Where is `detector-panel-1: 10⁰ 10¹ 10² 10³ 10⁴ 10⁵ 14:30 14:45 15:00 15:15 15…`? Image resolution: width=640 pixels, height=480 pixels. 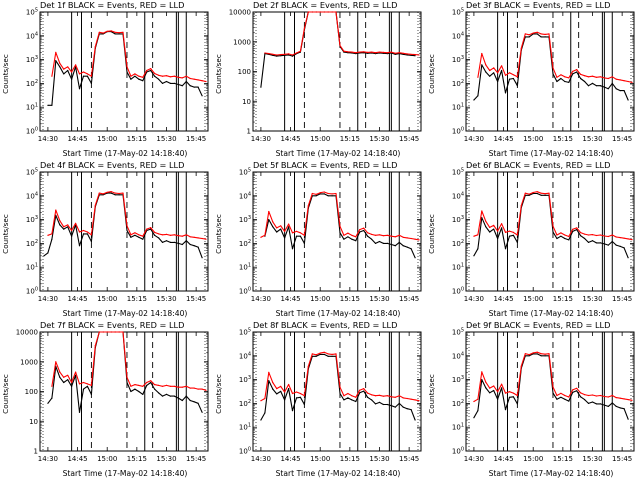 detector-panel-1: 10⁰ 10¹ 10² 10³ 10⁴ 10⁵ 14:30 14:45 15:00 15:15 15… is located at coordinates (106, 80).